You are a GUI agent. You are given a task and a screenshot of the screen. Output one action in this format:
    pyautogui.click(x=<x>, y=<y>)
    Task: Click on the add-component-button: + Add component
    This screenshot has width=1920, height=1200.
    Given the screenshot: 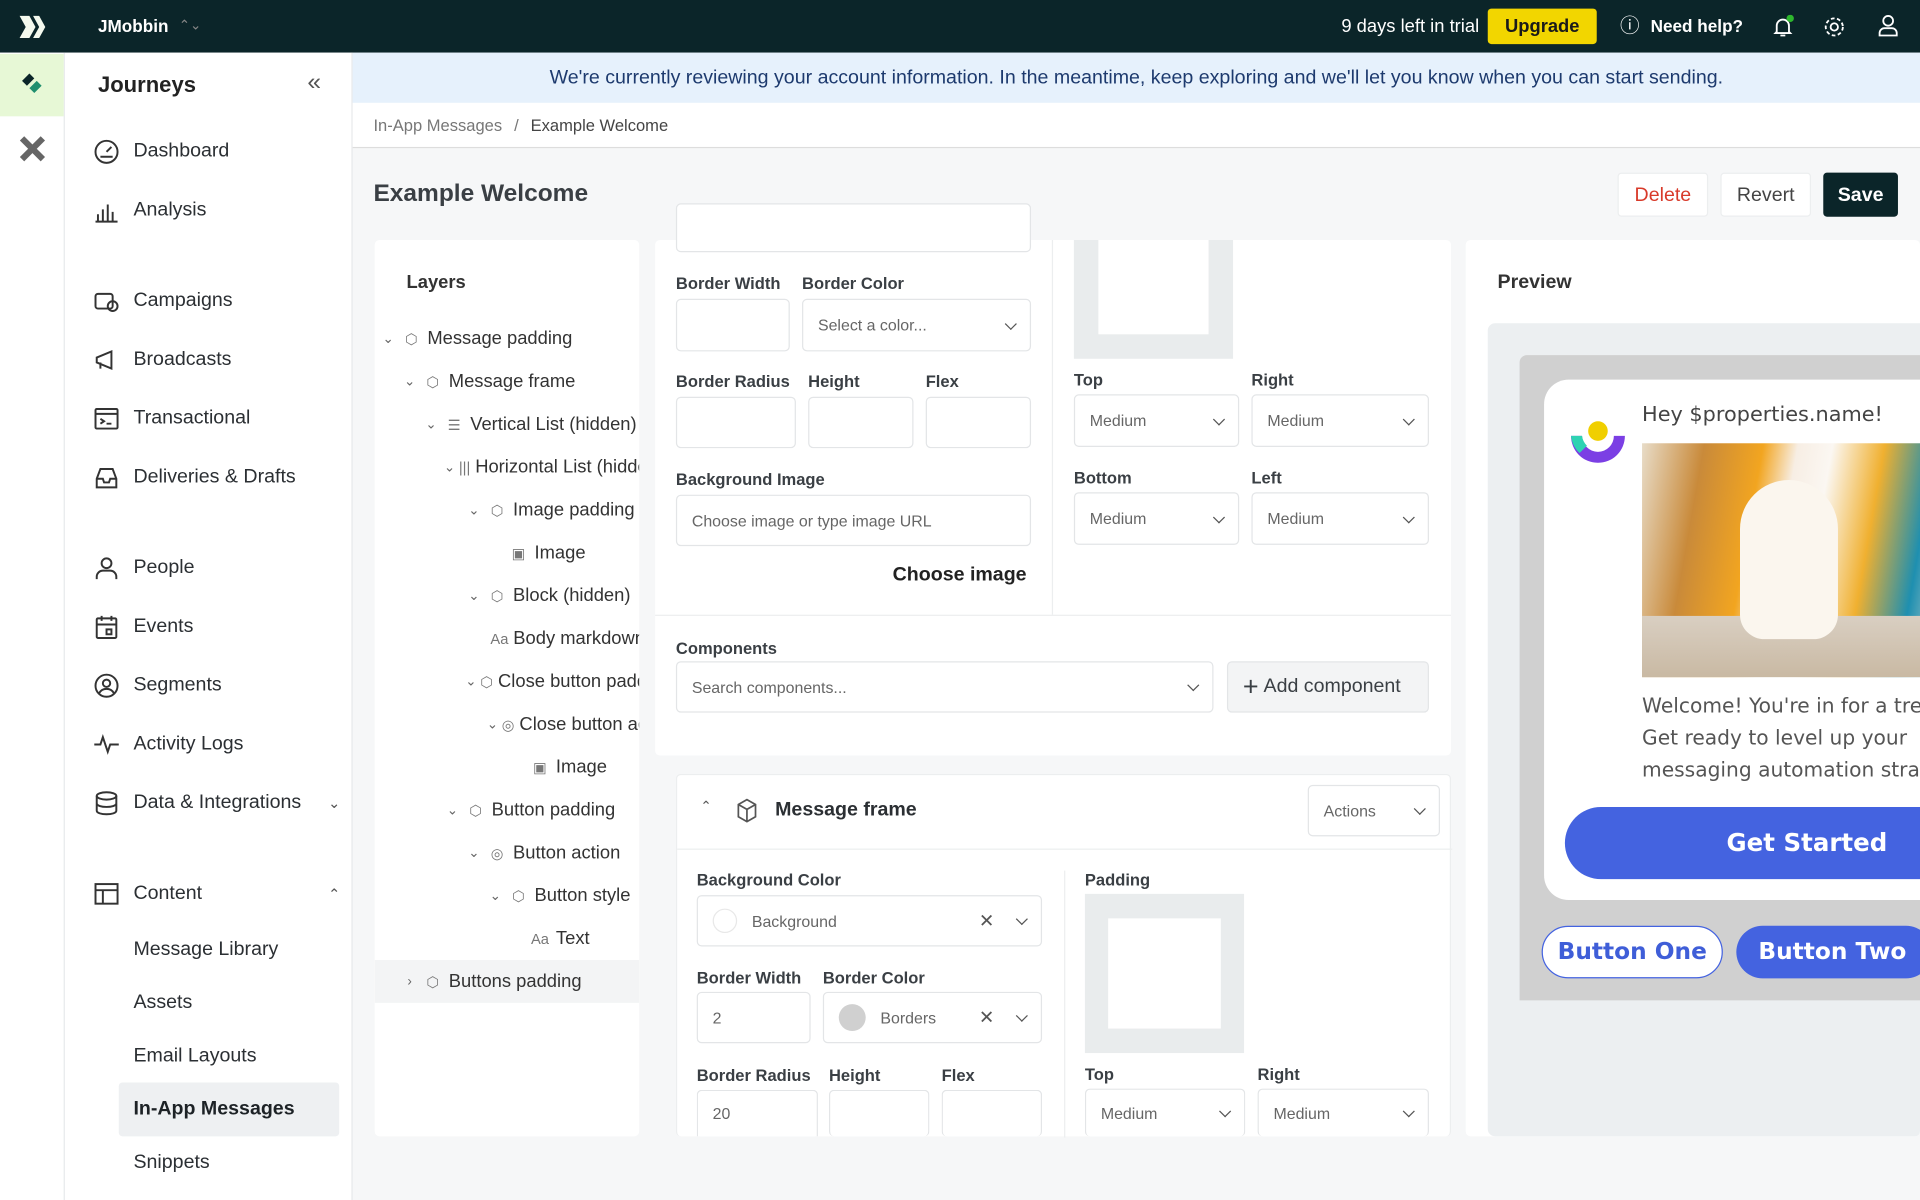 What is the action you would take?
    pyautogui.click(x=1327, y=687)
    